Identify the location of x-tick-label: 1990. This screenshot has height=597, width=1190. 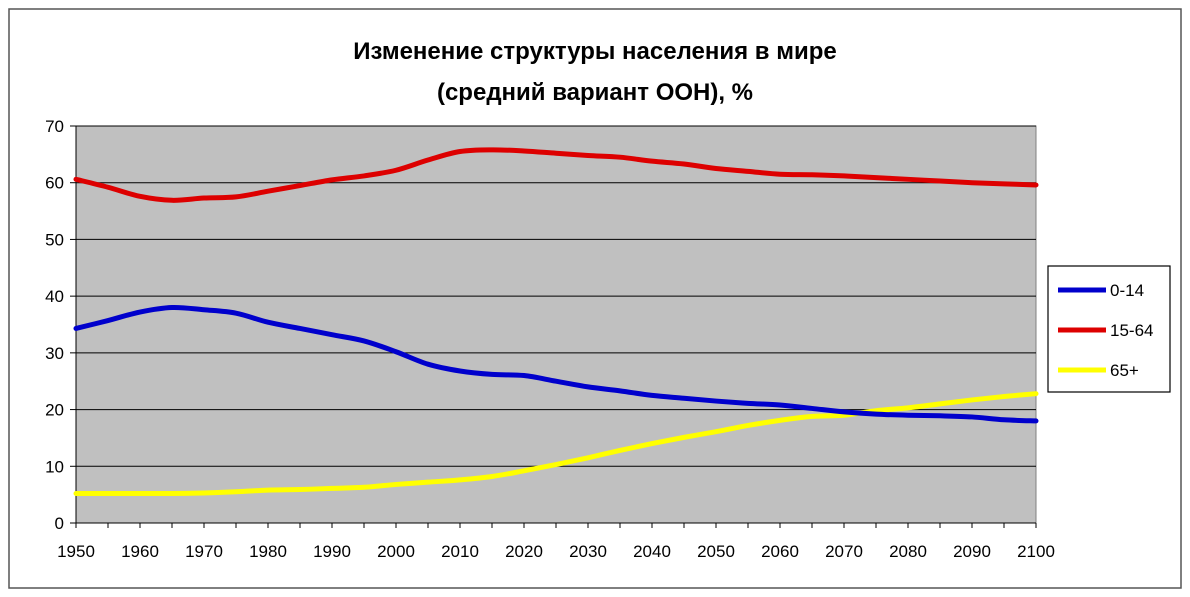
(332, 551).